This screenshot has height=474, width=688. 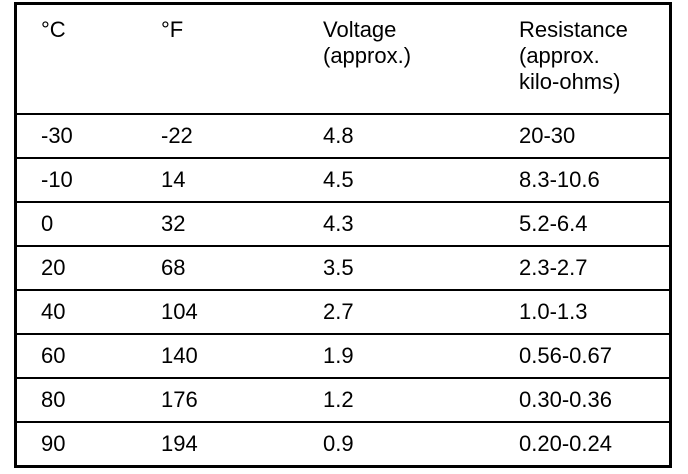 What do you see at coordinates (53, 267) in the screenshot?
I see `table-cell: 20` at bounding box center [53, 267].